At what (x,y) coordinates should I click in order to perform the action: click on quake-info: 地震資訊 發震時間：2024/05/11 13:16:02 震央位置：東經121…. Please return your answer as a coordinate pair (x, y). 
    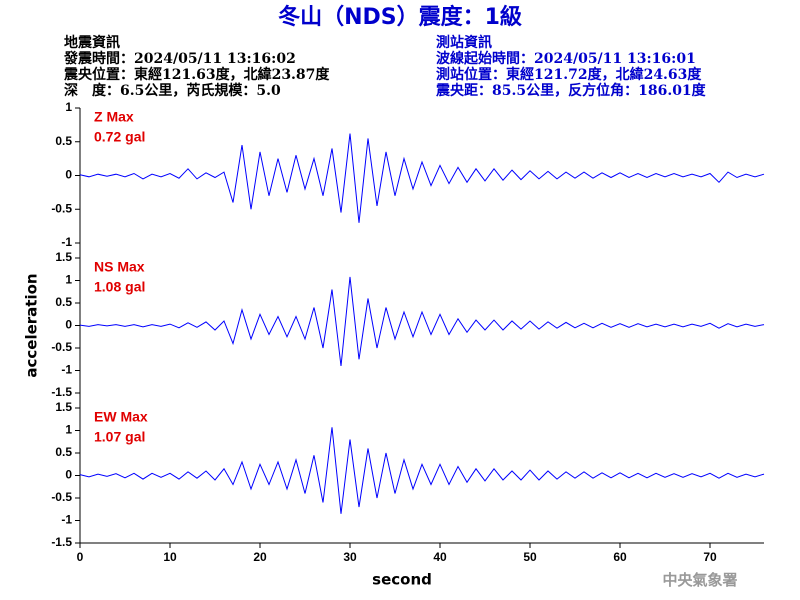
    Looking at the image, I should click on (196, 66).